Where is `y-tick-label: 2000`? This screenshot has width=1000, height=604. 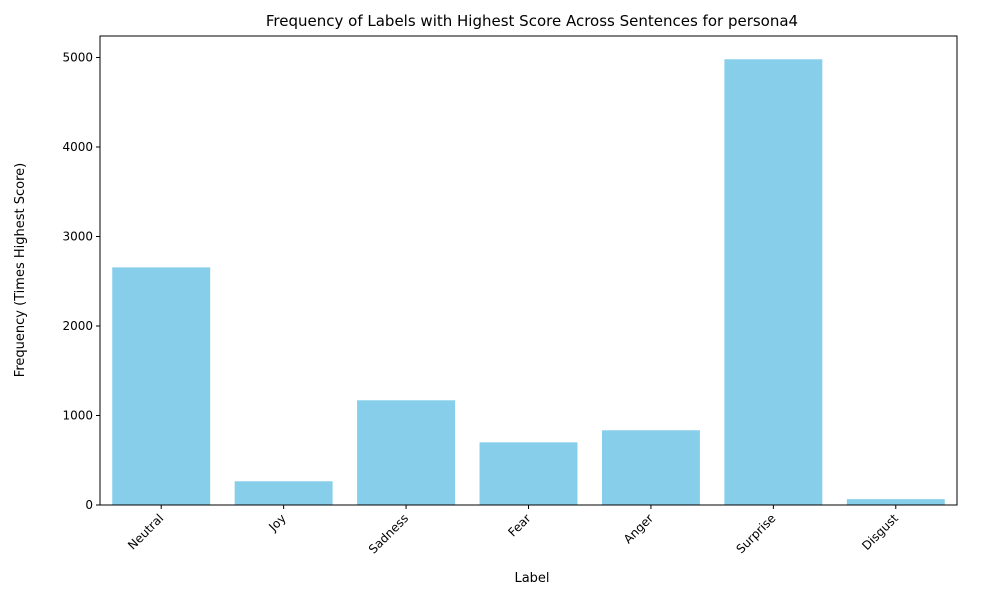 y-tick-label: 2000 is located at coordinates (77, 326).